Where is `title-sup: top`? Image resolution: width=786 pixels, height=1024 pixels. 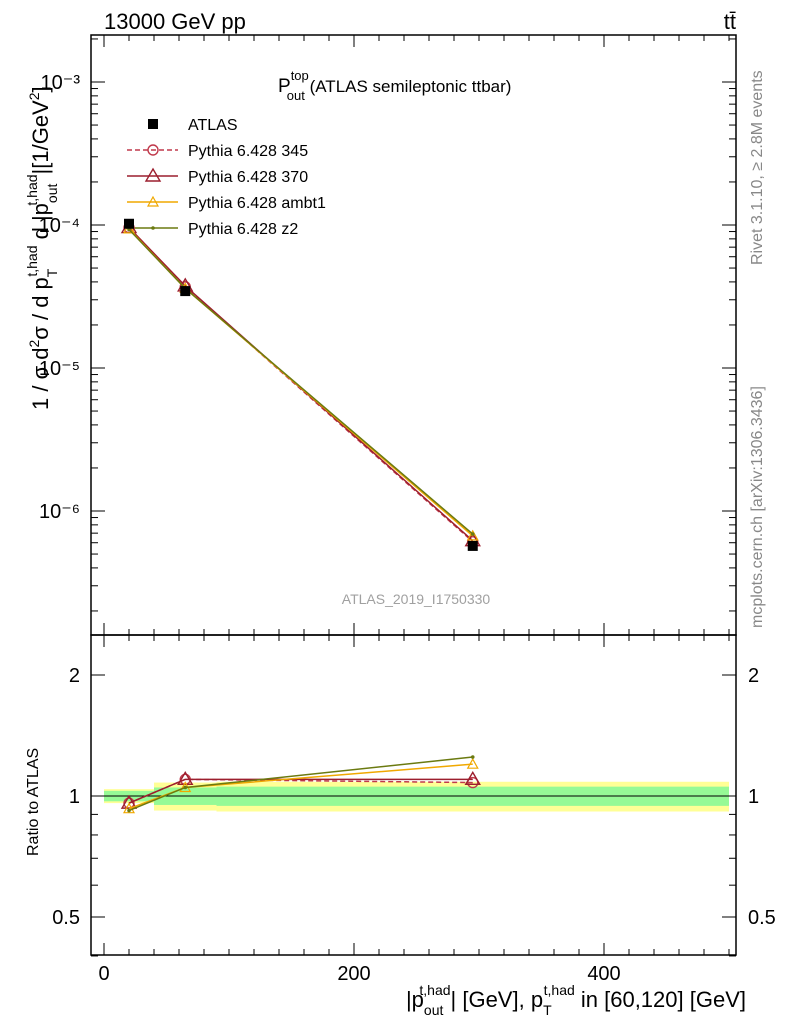 title-sup: top is located at coordinates (300, 75).